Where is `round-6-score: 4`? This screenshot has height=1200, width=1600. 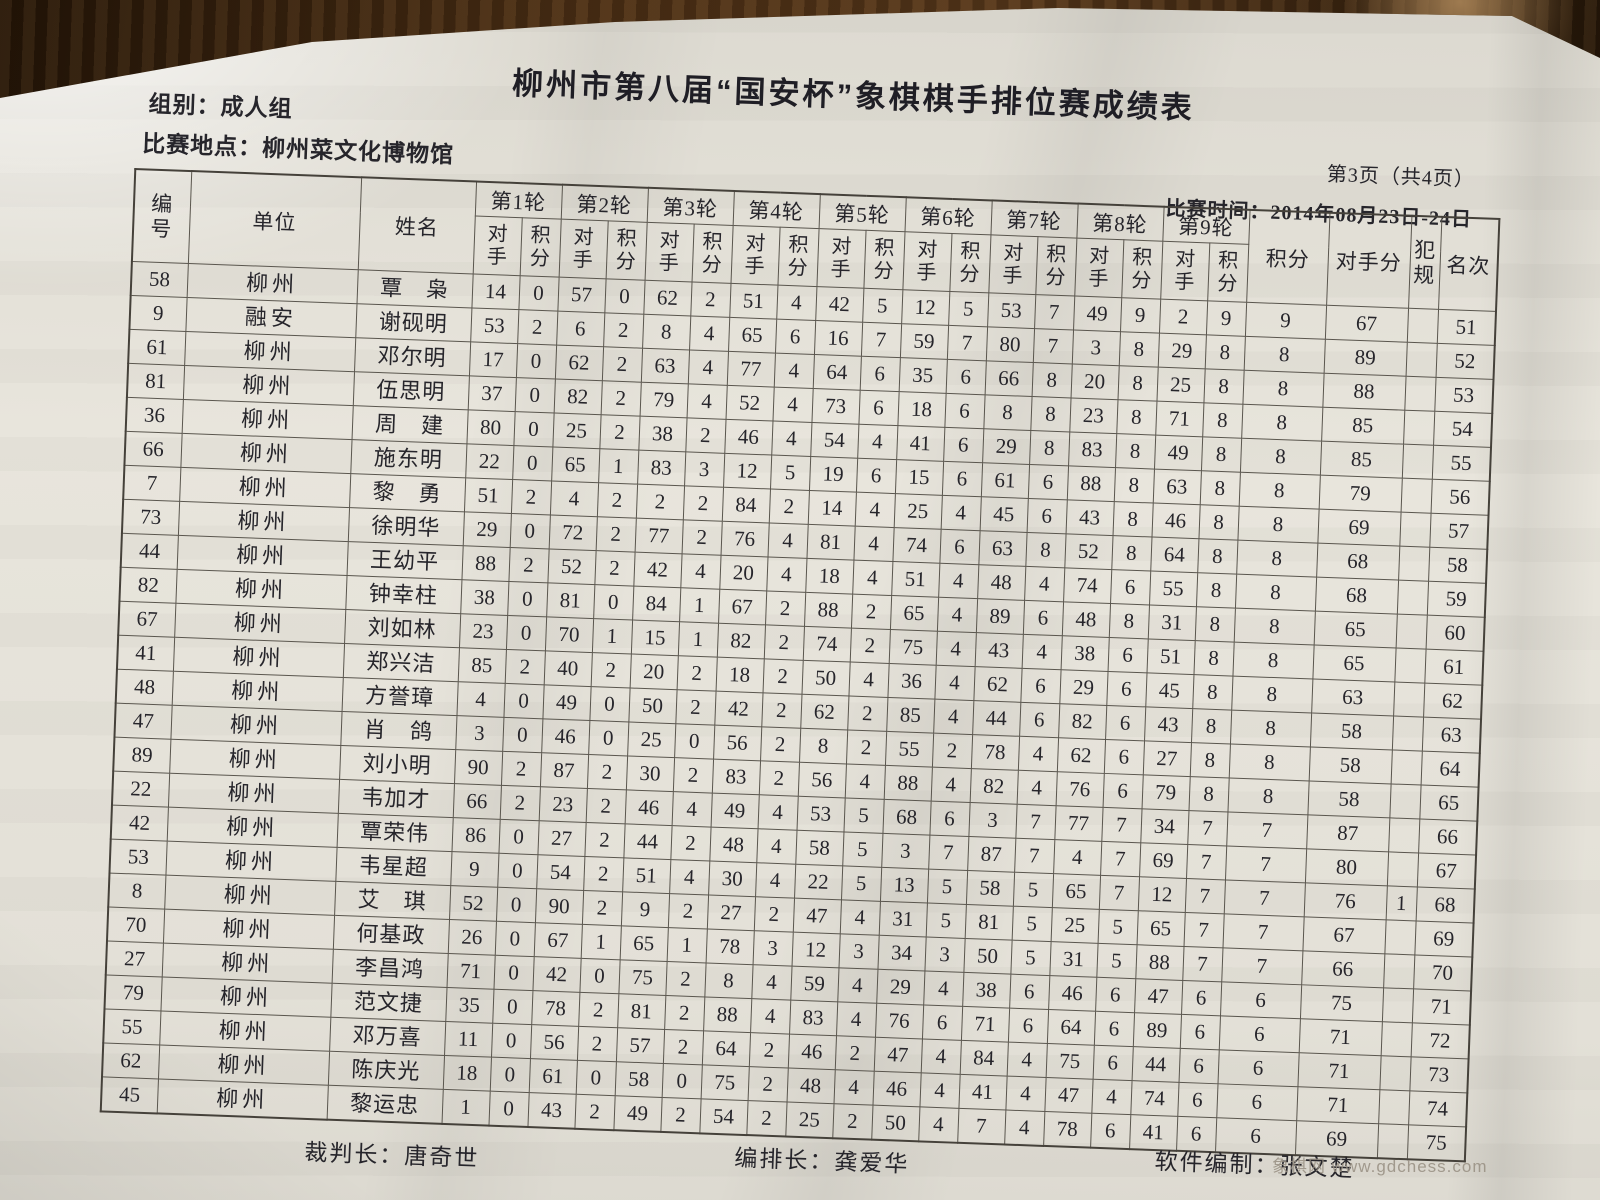 round-6-score: 4 is located at coordinates (953, 717).